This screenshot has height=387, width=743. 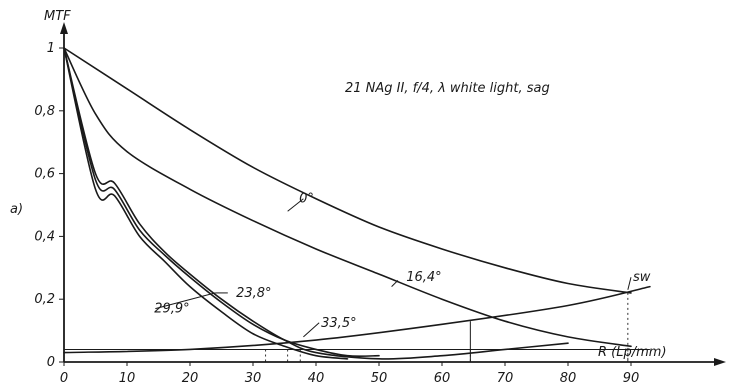 I want to click on x-tick-label: 30, so click(x=253, y=378).